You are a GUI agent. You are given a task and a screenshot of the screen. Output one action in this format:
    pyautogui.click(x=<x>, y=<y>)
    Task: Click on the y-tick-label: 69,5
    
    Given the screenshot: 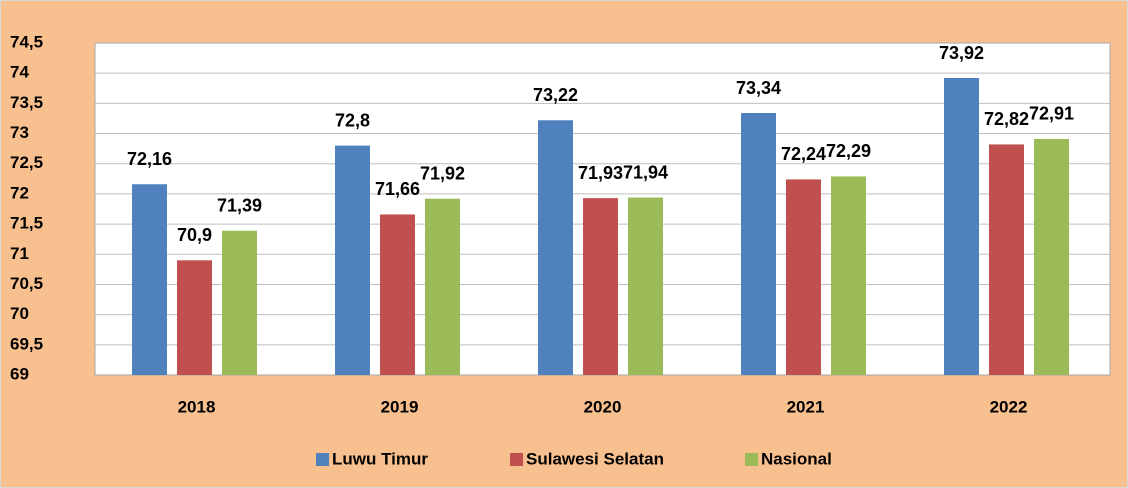 What is the action you would take?
    pyautogui.click(x=26, y=343)
    